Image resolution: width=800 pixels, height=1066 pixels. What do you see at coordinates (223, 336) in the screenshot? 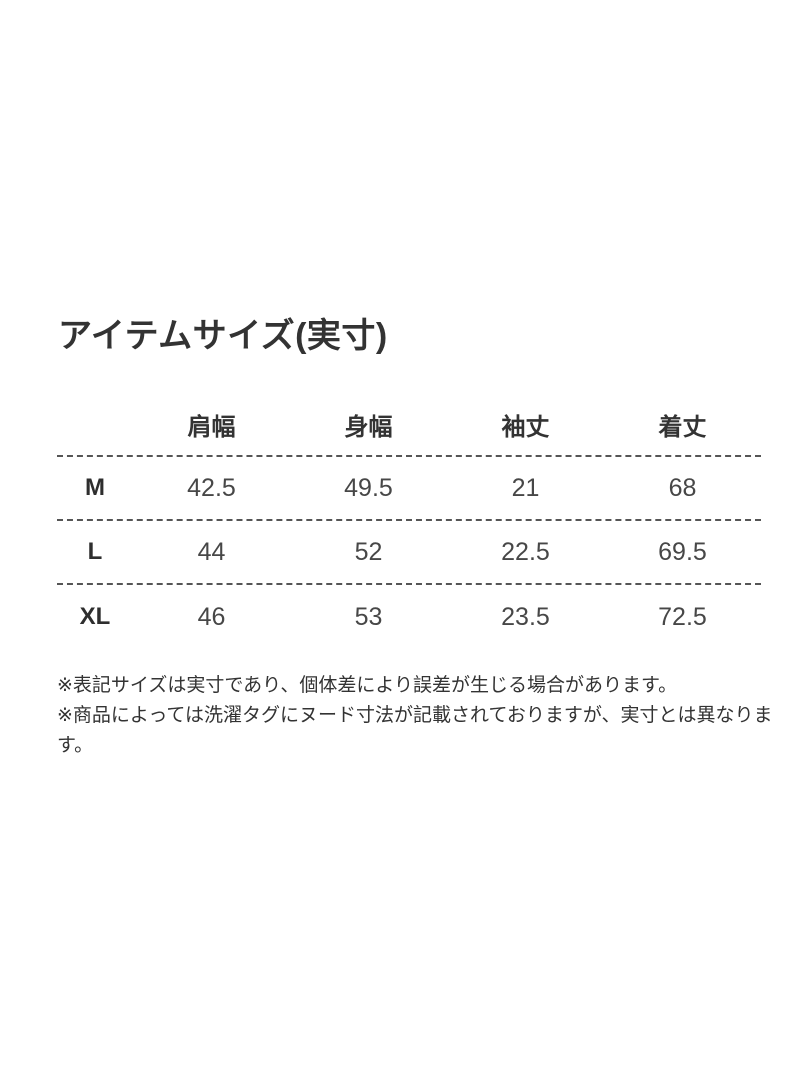
I see `section-title: アイテムサイズ(実寸)` at bounding box center [223, 336].